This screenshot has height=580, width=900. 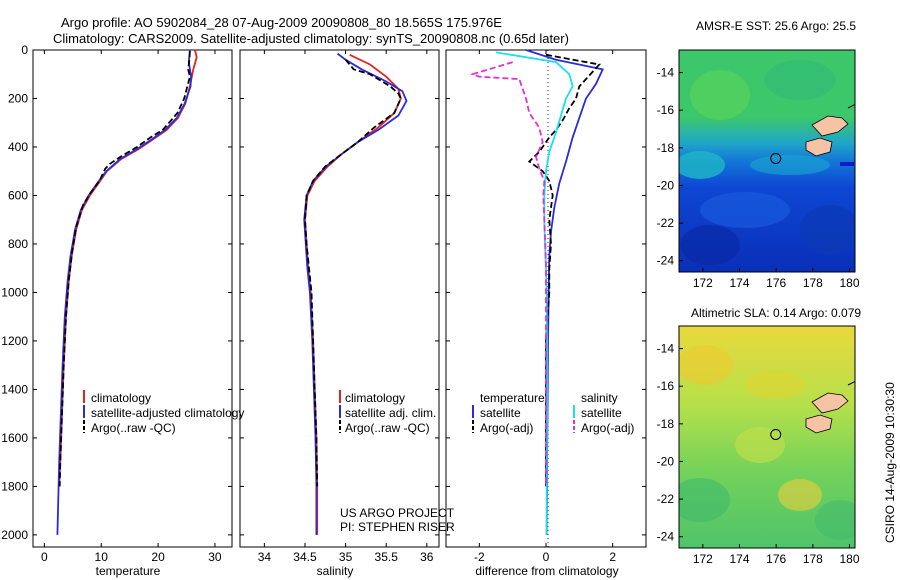 What do you see at coordinates (776, 279) in the screenshot?
I see `sst-lon-ticks: 172 174 176 178 180` at bounding box center [776, 279].